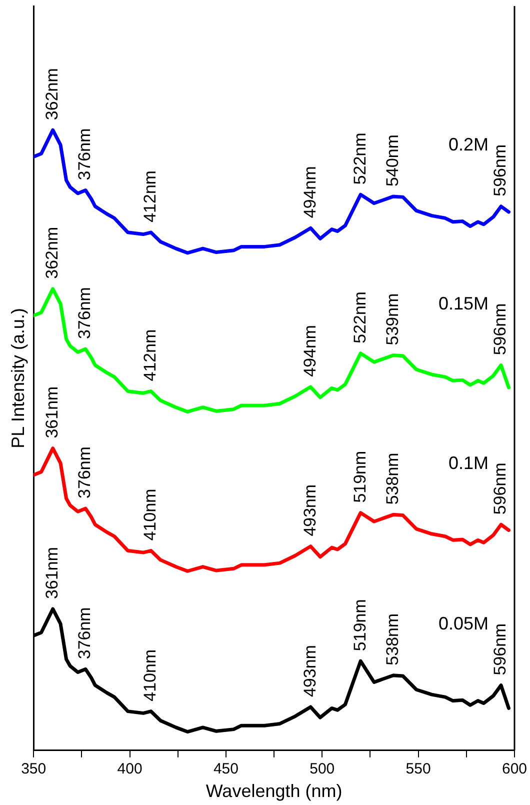 The width and height of the screenshot is (530, 805). I want to click on annotation: 539nm, so click(392, 319).